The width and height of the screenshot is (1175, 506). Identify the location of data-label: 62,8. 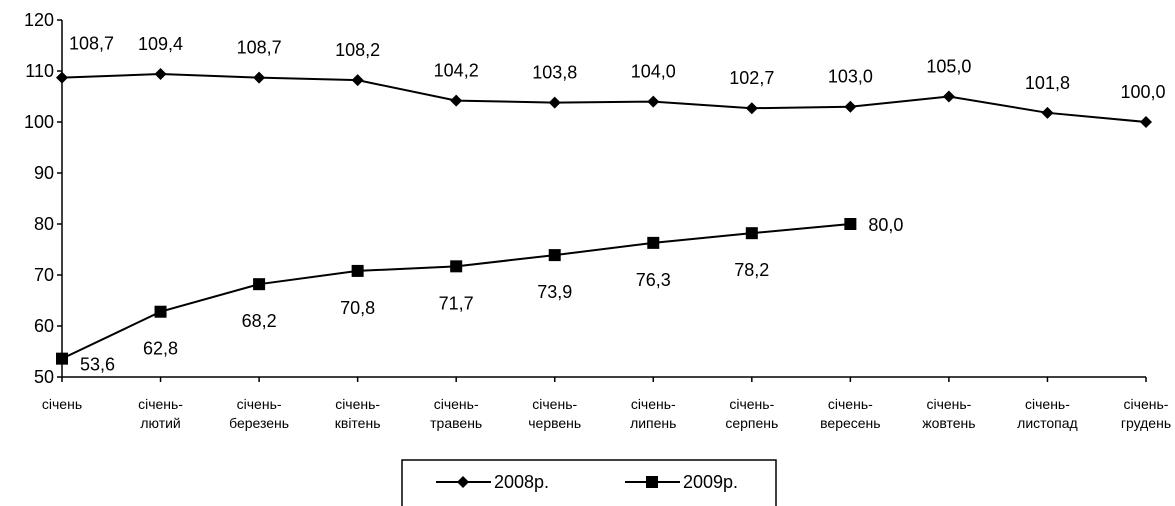
(160, 349).